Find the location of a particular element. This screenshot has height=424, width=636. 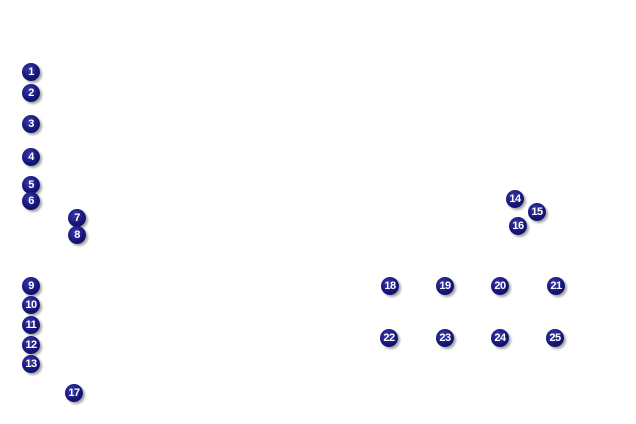

callout-marker-4: 4 is located at coordinates (31, 157).